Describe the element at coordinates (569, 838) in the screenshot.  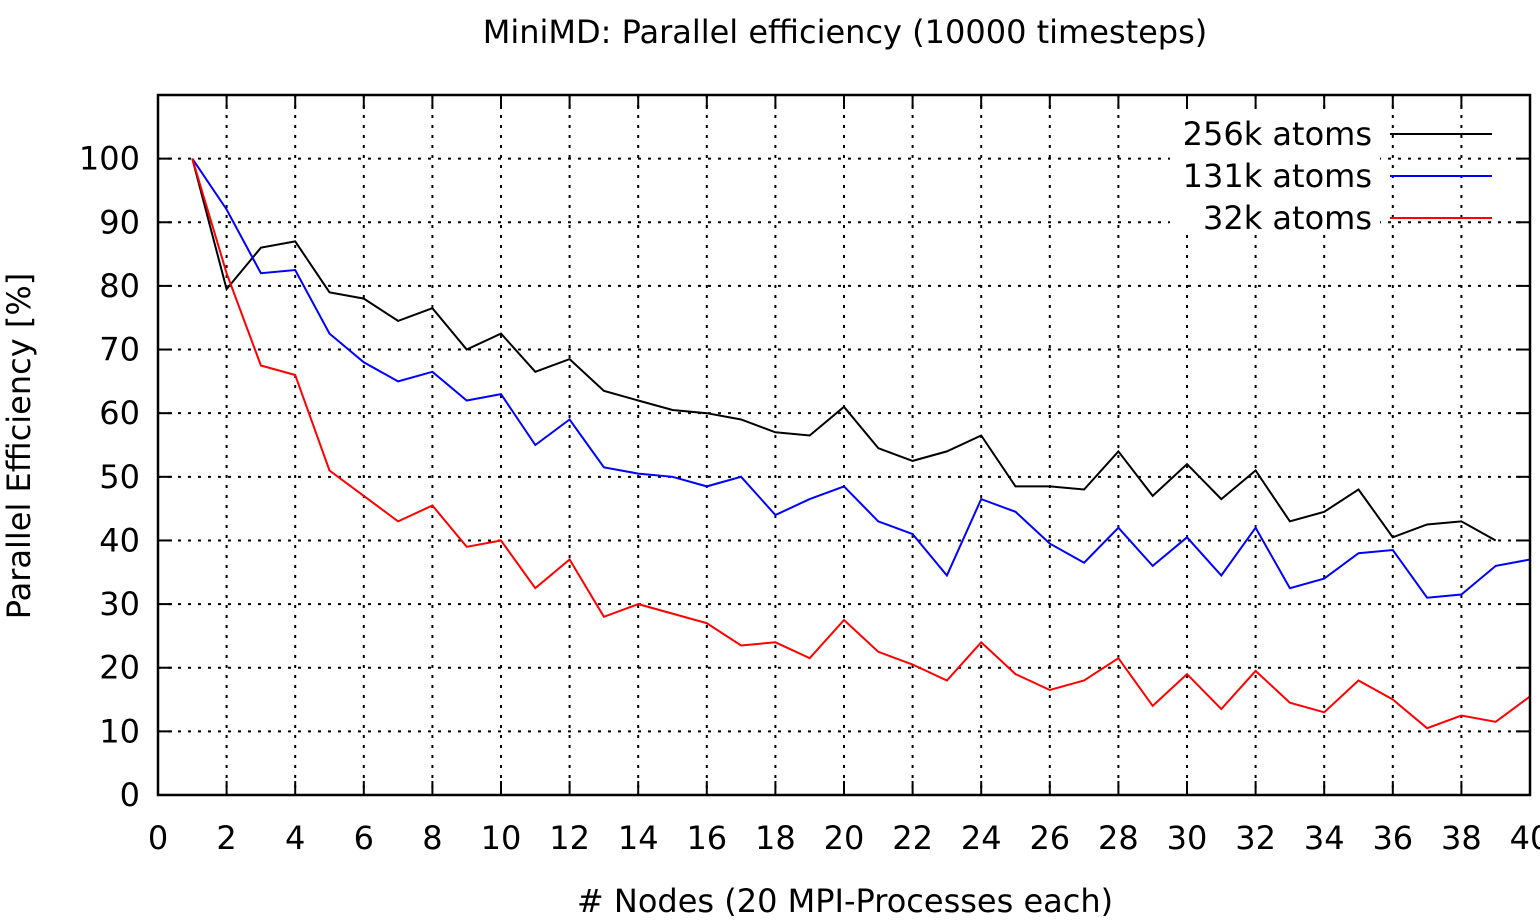
I see `x-tick-label: 12` at that location.